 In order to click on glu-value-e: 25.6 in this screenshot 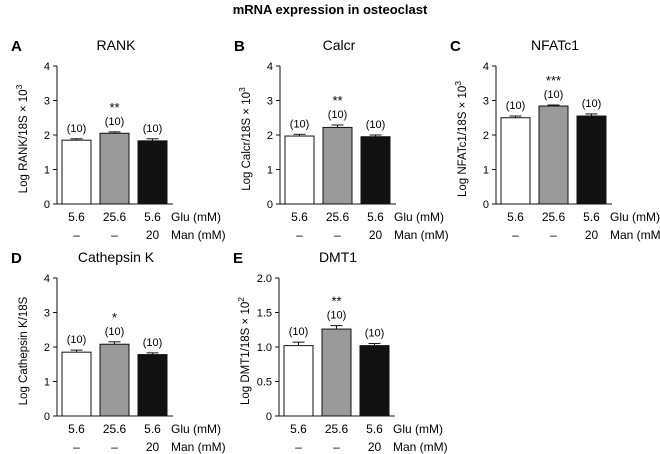, I will do `click(337, 429)`.